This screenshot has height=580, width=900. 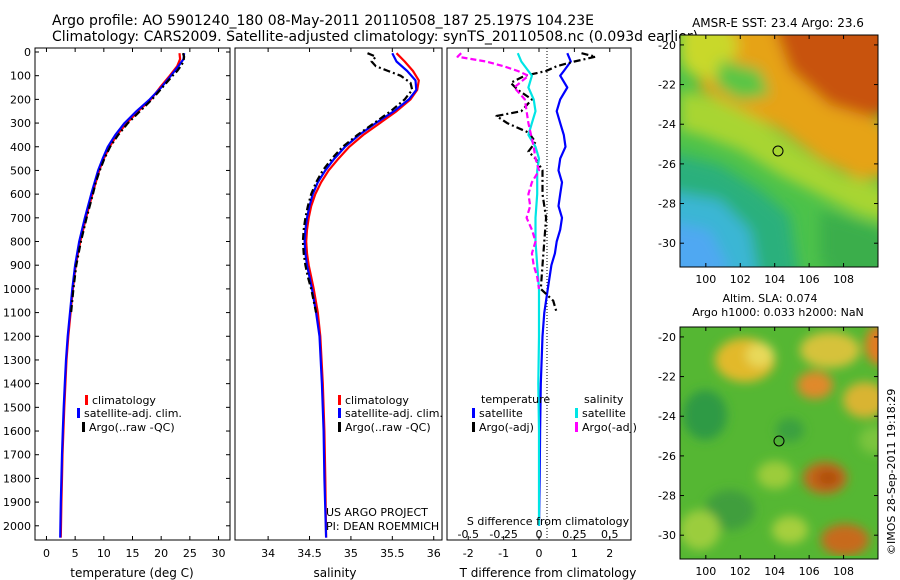 What do you see at coordinates (667, 456) in the screenshot?
I see `map-y-tick-label: -26` at bounding box center [667, 456].